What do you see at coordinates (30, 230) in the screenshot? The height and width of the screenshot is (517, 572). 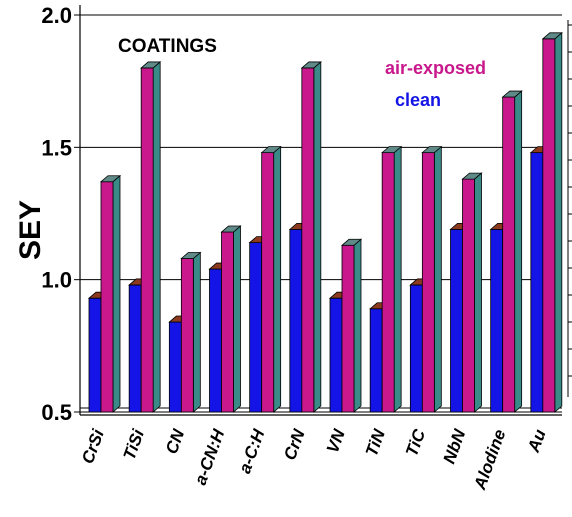 I see `y-axis-label: SEY` at bounding box center [30, 230].